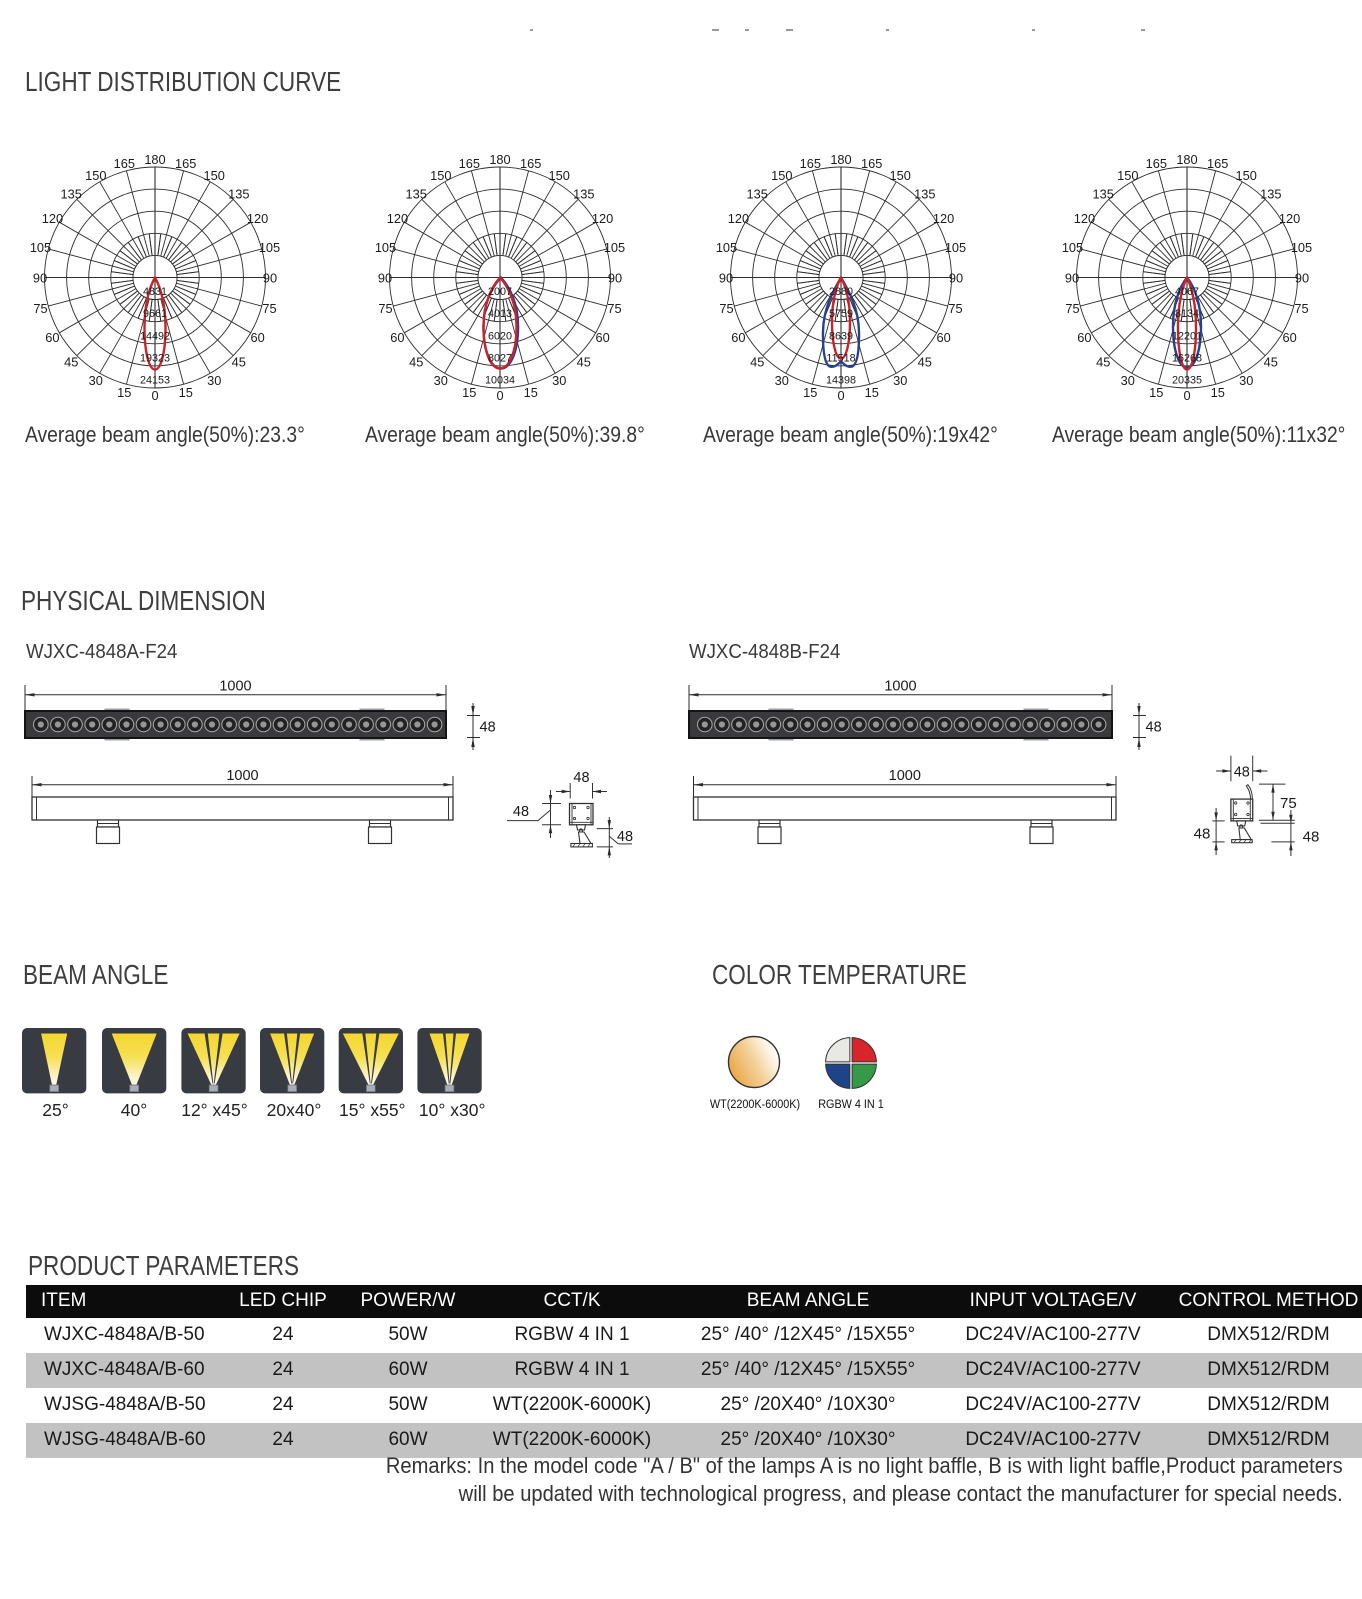 The image size is (1362, 1599). Describe the element at coordinates (841, 336) in the screenshot. I see `svg-text: 8639` at that location.